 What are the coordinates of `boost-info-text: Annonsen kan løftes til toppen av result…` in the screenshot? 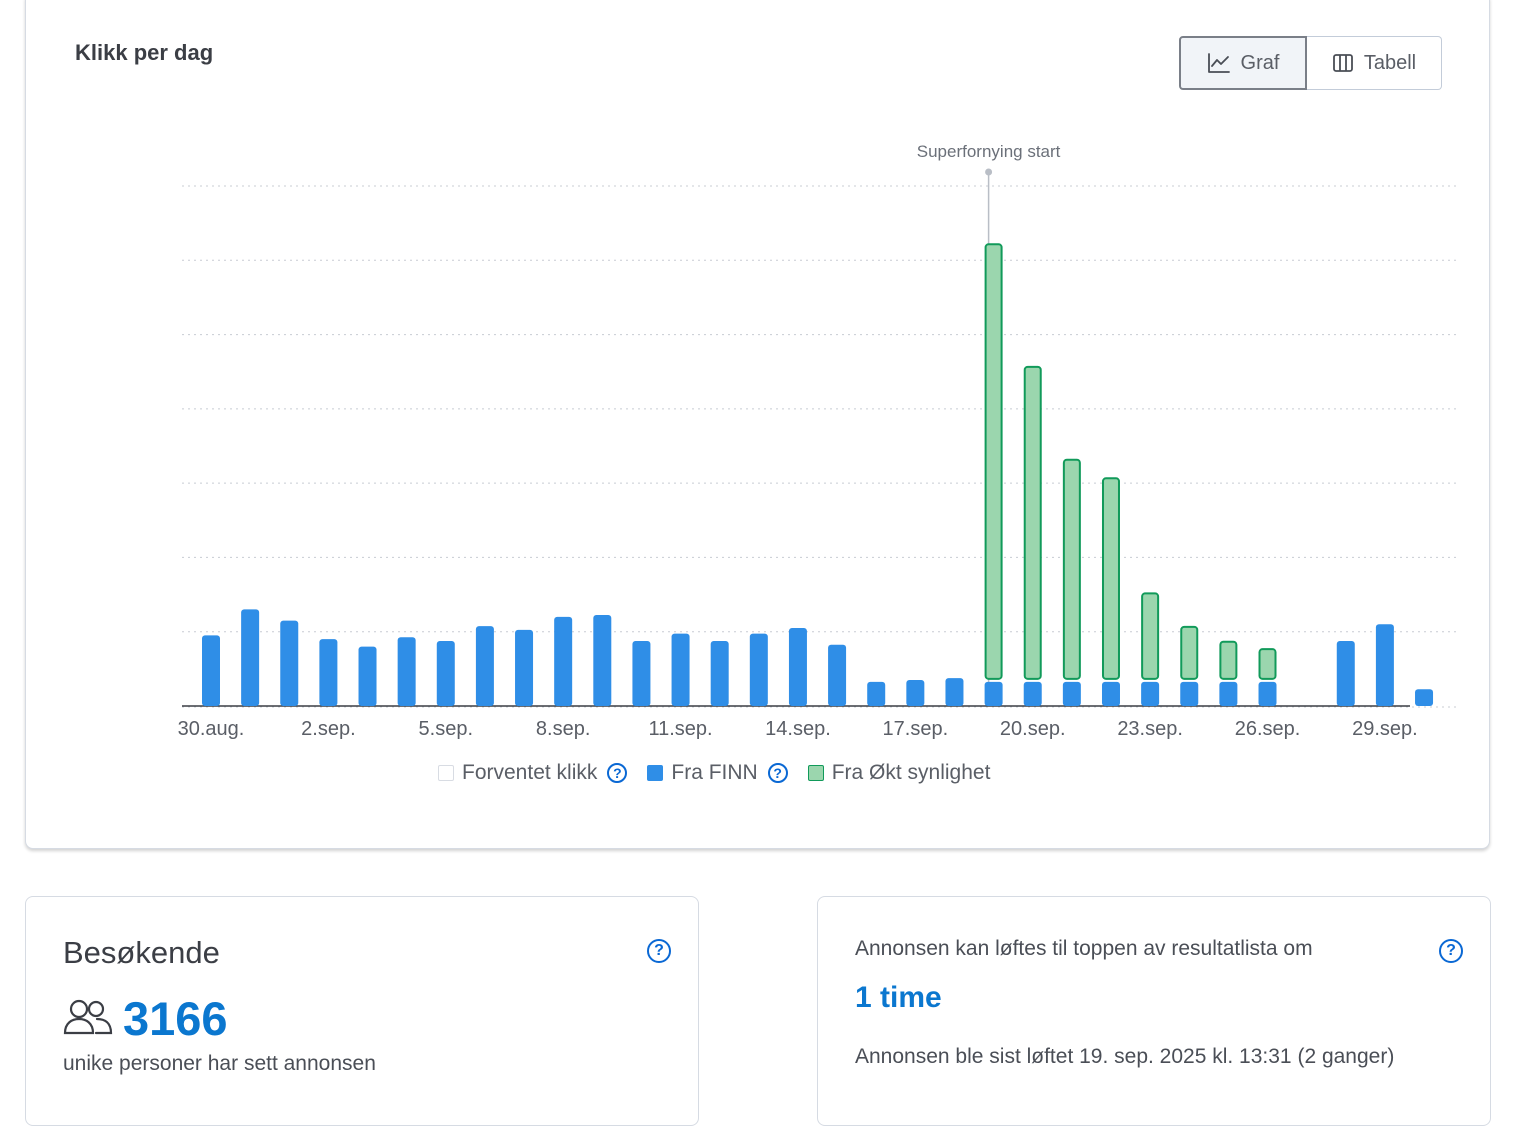 It's located at (1084, 948).